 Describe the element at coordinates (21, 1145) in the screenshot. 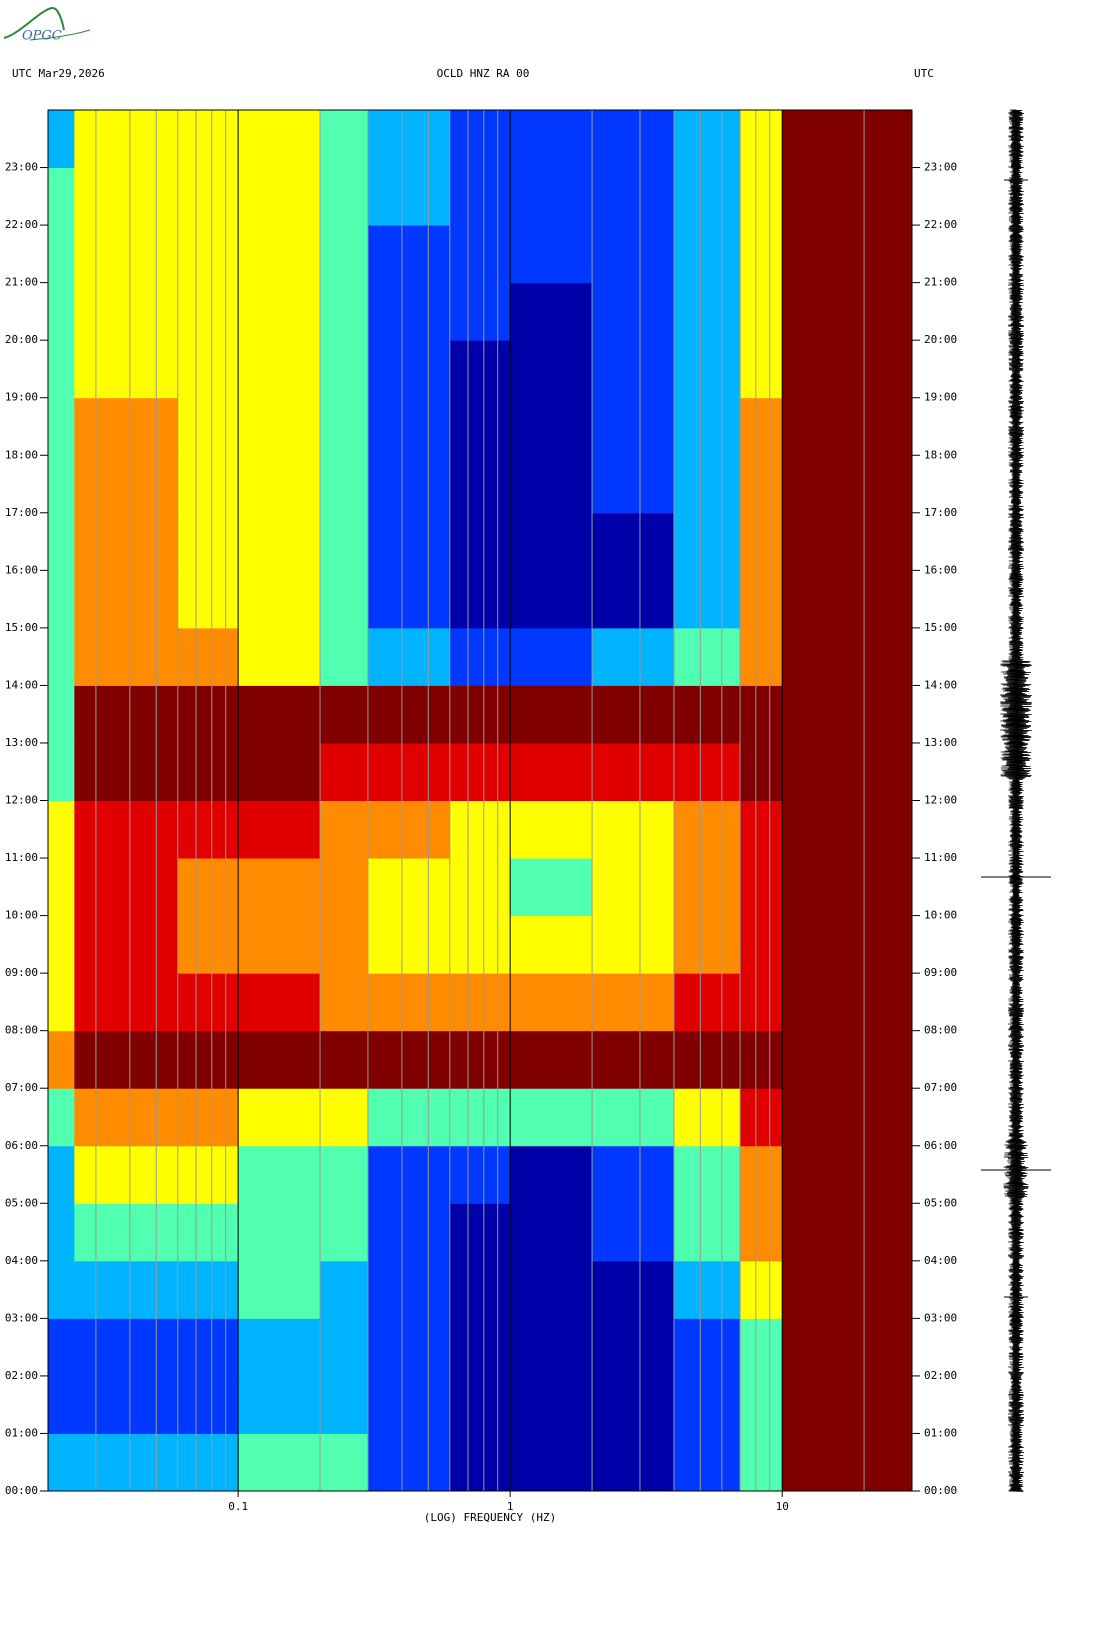

I see `y-tick-label: 06:00` at that location.